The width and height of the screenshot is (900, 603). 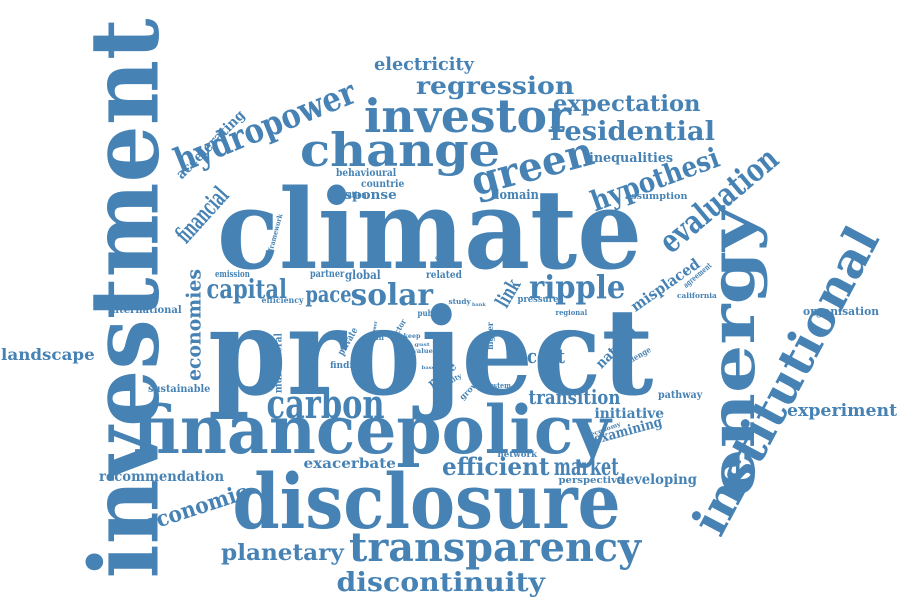 I want to click on word-finding: finding, so click(x=348, y=365).